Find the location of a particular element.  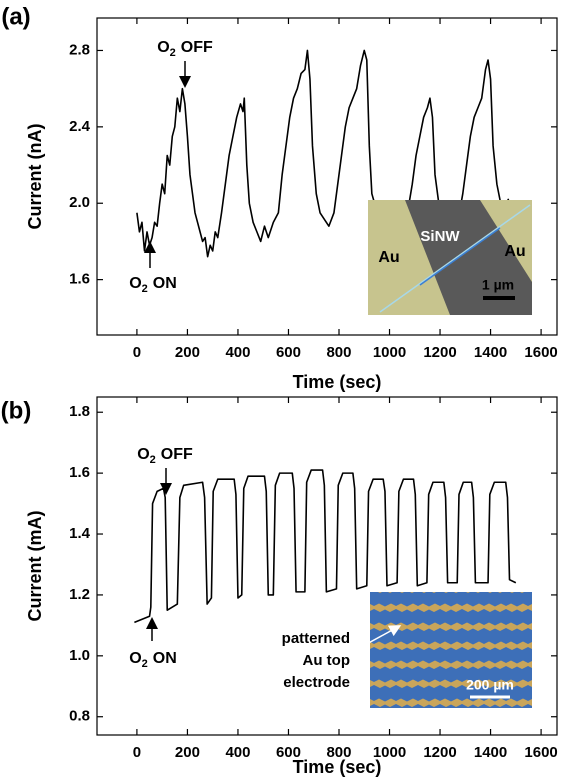

inset-label: 200 µm is located at coordinates (490, 685).